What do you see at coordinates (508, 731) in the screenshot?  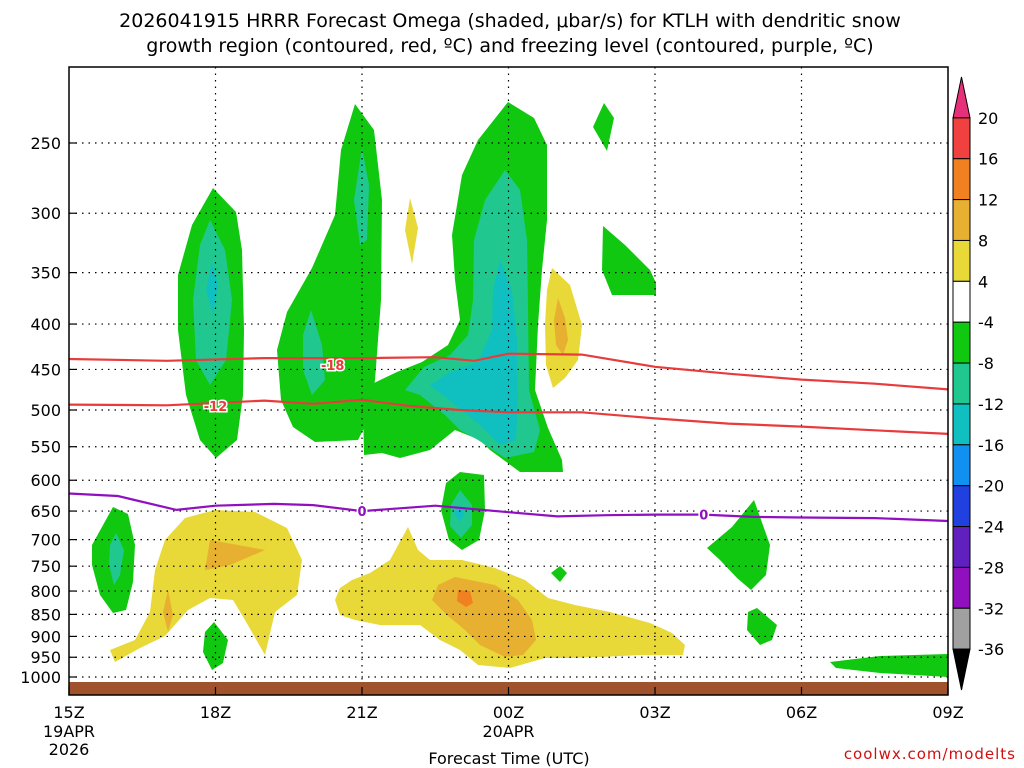 I see `x-tick-date-00Z: 20APR` at bounding box center [508, 731].